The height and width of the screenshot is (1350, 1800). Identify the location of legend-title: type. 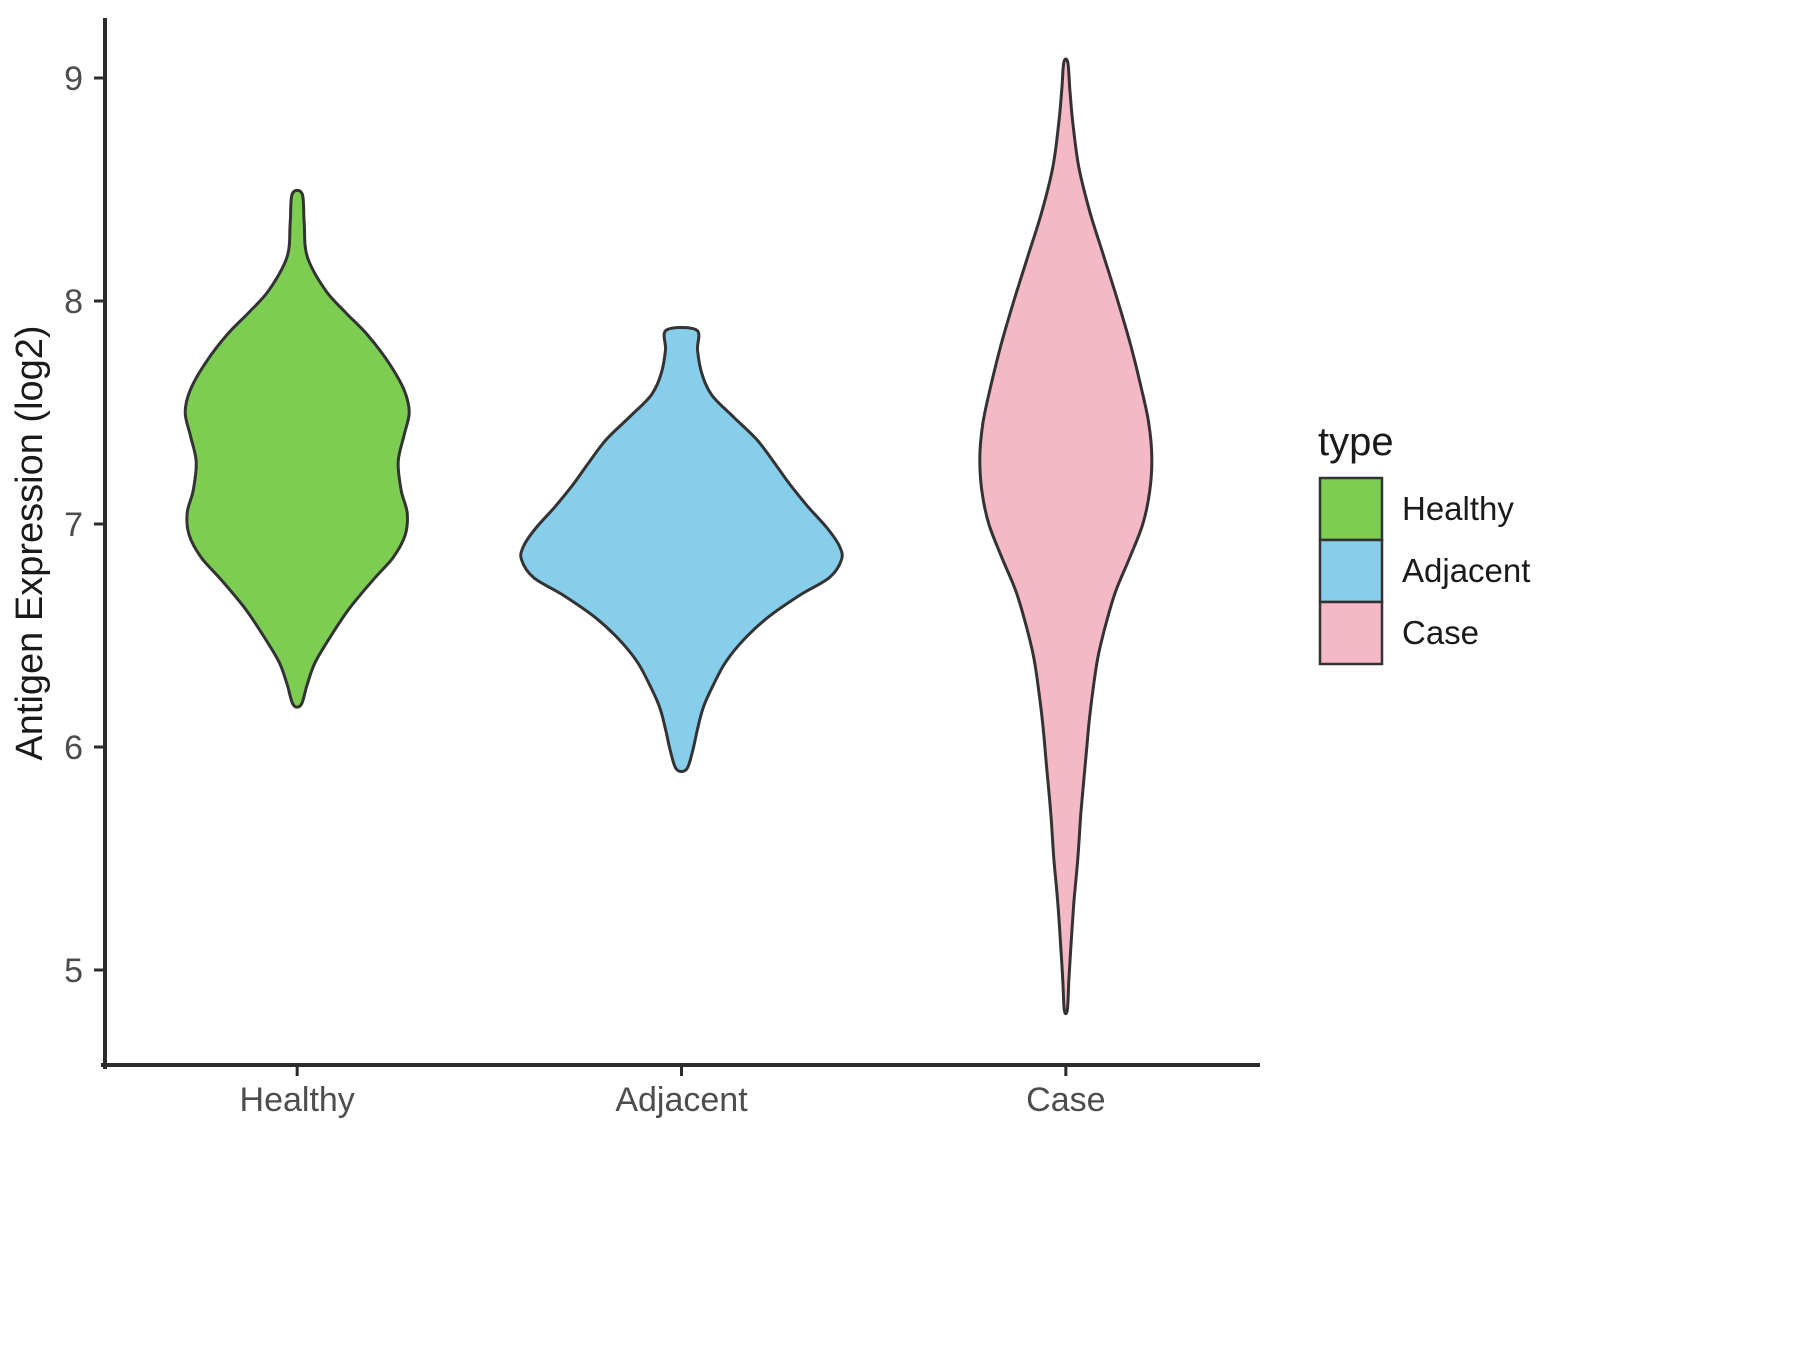
(1356, 442).